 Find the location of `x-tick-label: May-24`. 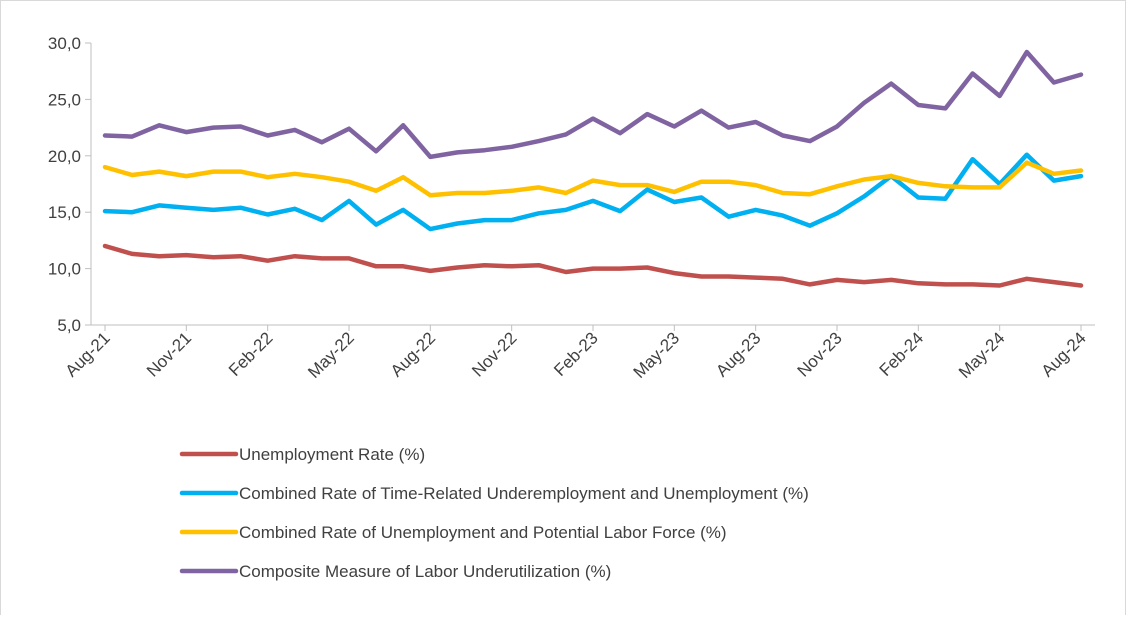

x-tick-label: May-24 is located at coordinates (982, 355).